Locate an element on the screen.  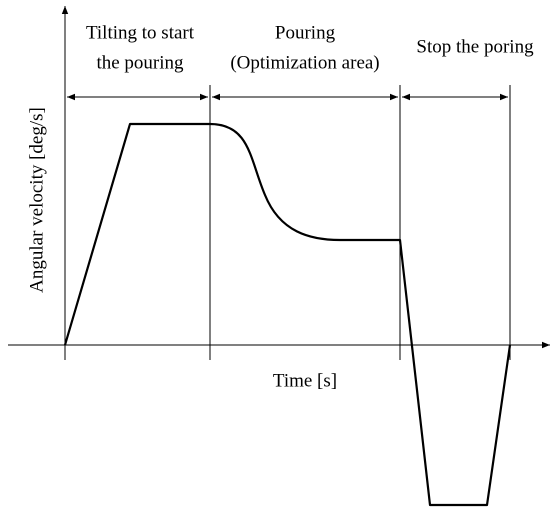
phase-label: (Optimization area) is located at coordinates (304, 62).